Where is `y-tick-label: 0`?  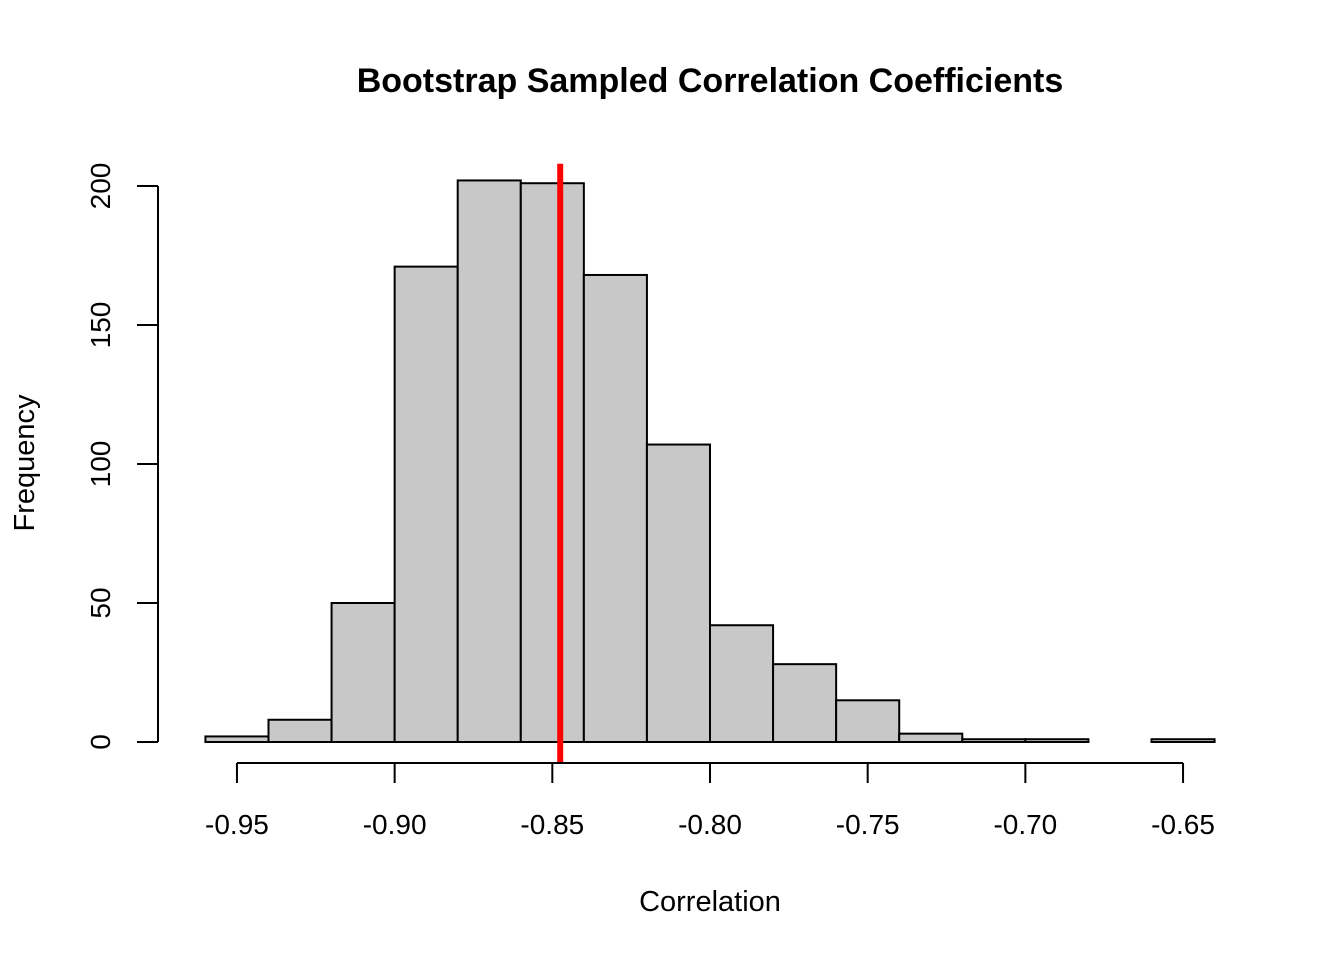
y-tick-label: 0 is located at coordinates (100, 742).